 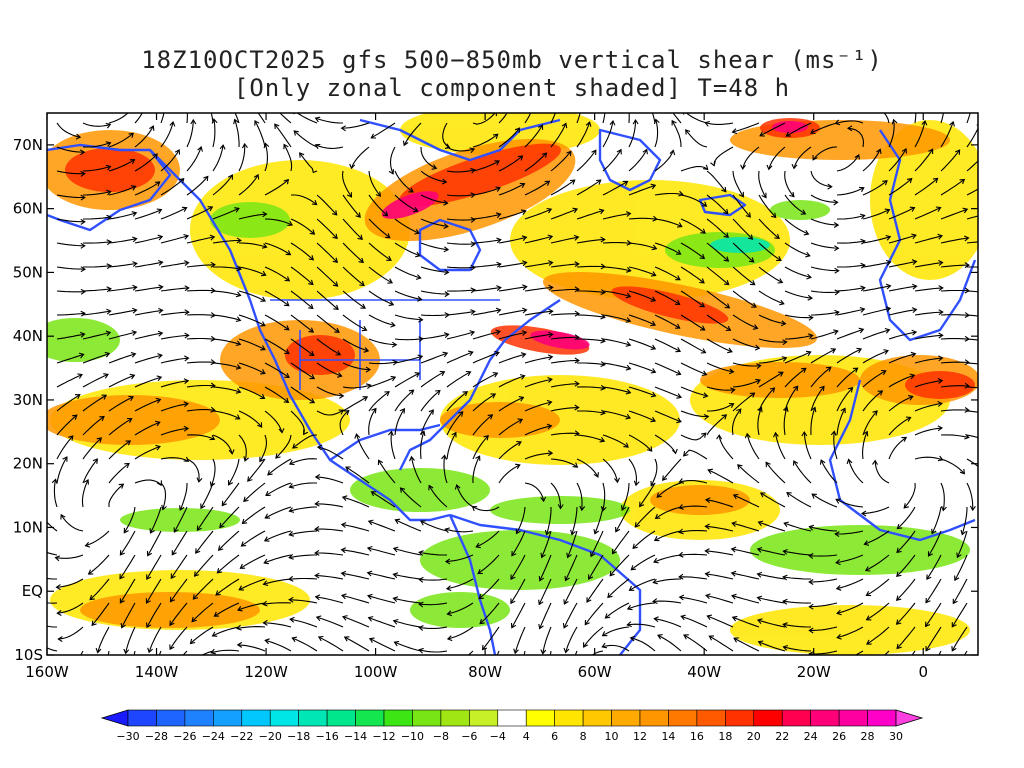 What do you see at coordinates (28, 527) in the screenshot?
I see `y-tick-label: 10N` at bounding box center [28, 527].